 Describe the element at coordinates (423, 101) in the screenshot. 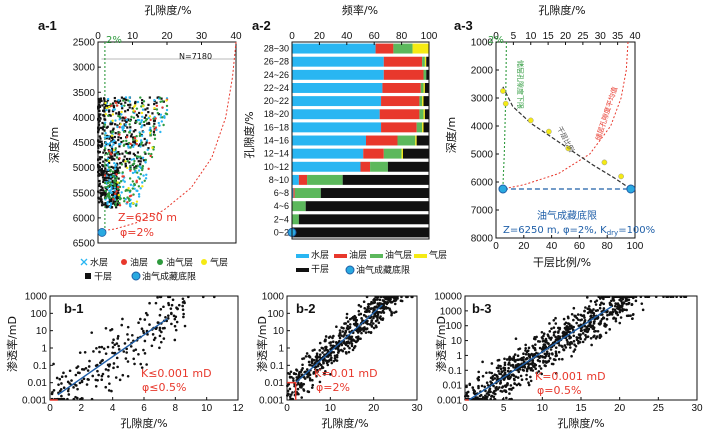

I see `a2-bar-segment` at that location.